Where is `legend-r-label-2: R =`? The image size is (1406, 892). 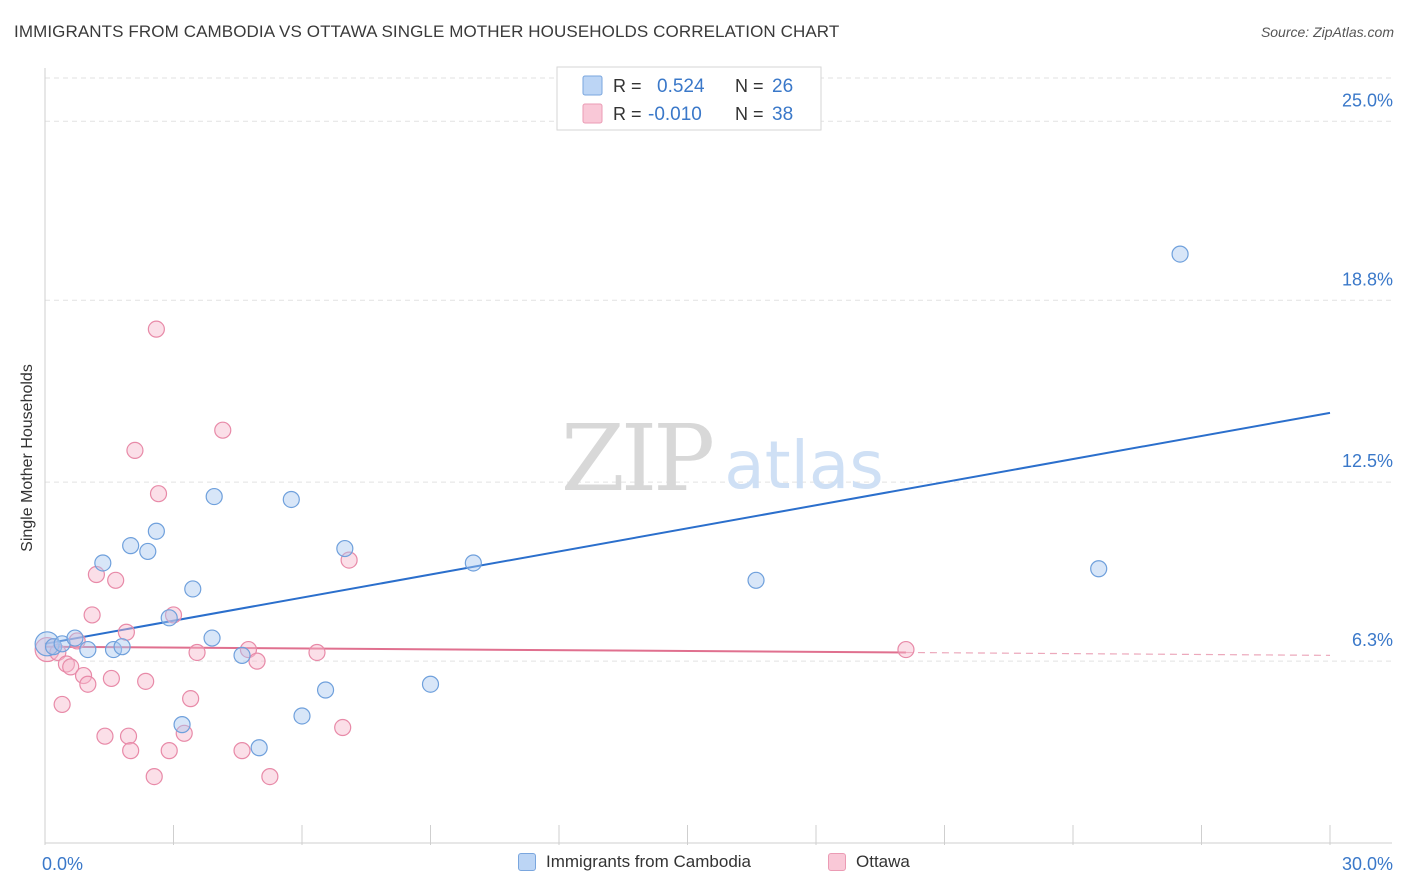 legend-r-label-2: R = is located at coordinates (627, 114).